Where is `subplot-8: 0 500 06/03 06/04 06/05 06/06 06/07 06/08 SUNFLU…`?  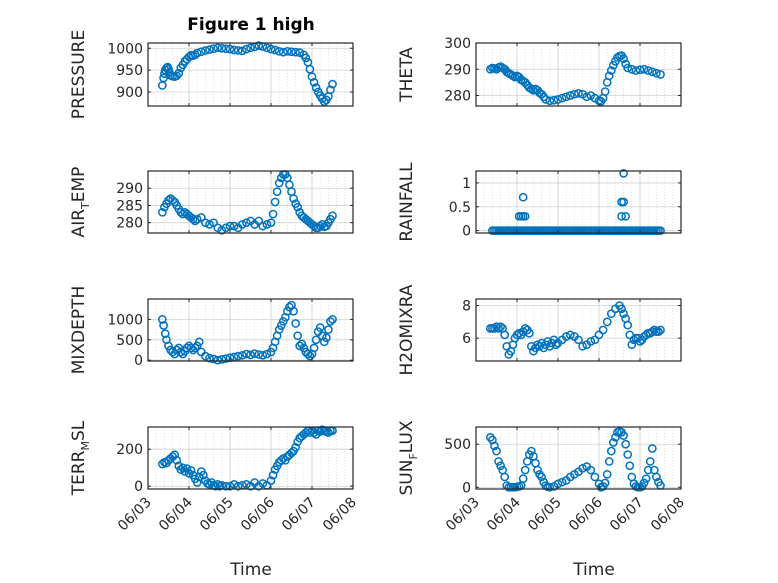
subplot-8: 0 500 06/03 06/04 06/05 06/06 06/07 06/08 SUNFLU… is located at coordinates (542, 477).